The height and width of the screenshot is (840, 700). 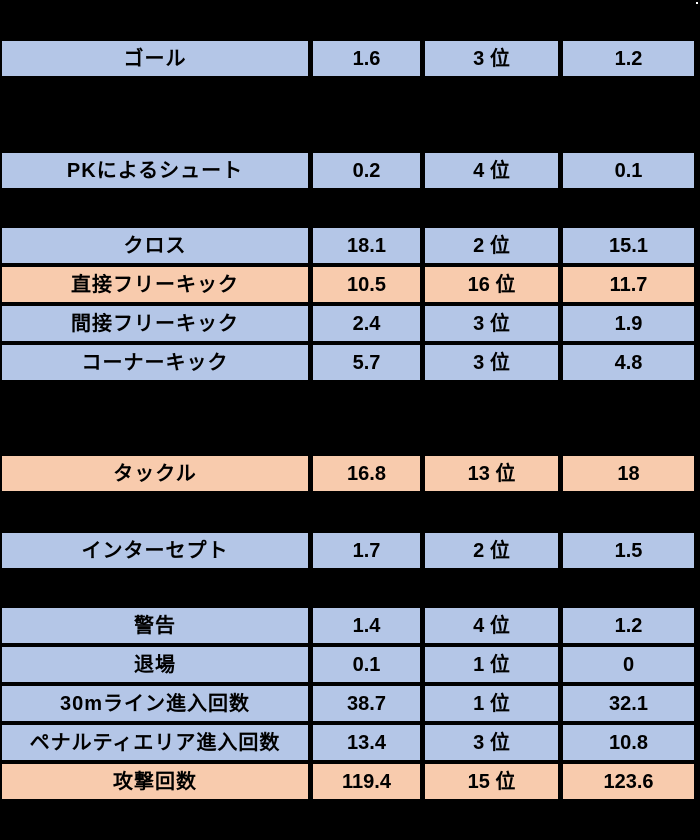 I want to click on rank-value: 16 位, so click(x=491, y=284).